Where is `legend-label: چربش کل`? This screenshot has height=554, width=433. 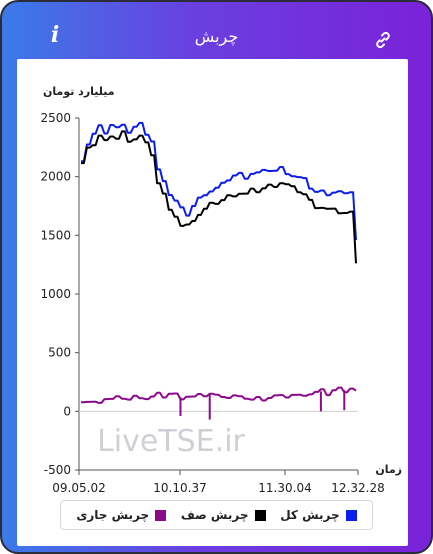 legend-label: چربش کل is located at coordinates (310, 515).